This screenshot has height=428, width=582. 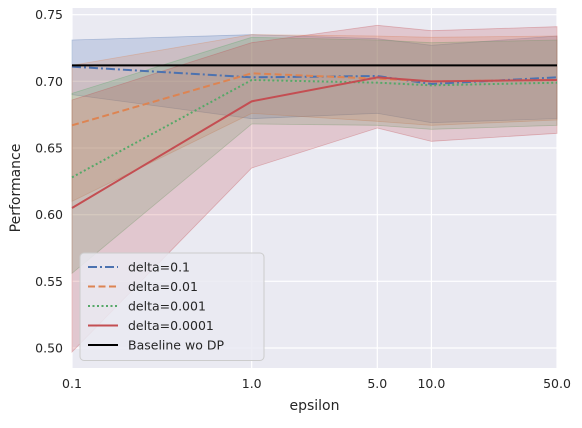 I want to click on y-tick-label: 0.70, so click(x=49, y=81).